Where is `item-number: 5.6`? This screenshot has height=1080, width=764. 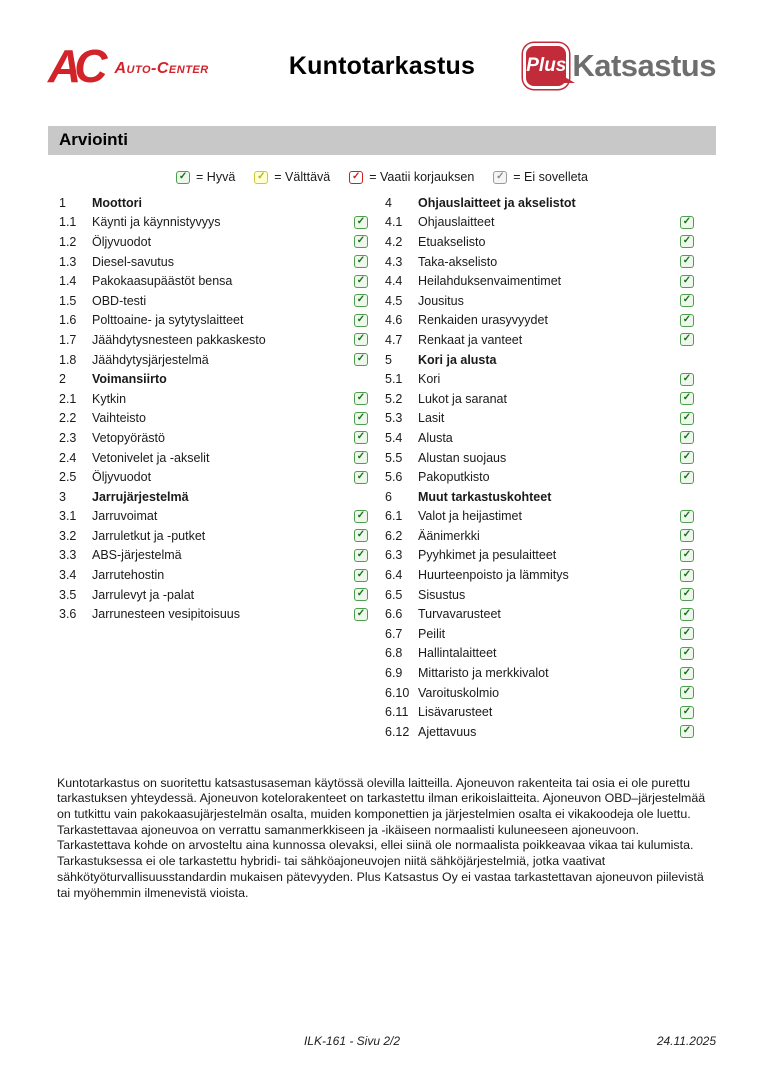 item-number: 5.6 is located at coordinates (394, 477).